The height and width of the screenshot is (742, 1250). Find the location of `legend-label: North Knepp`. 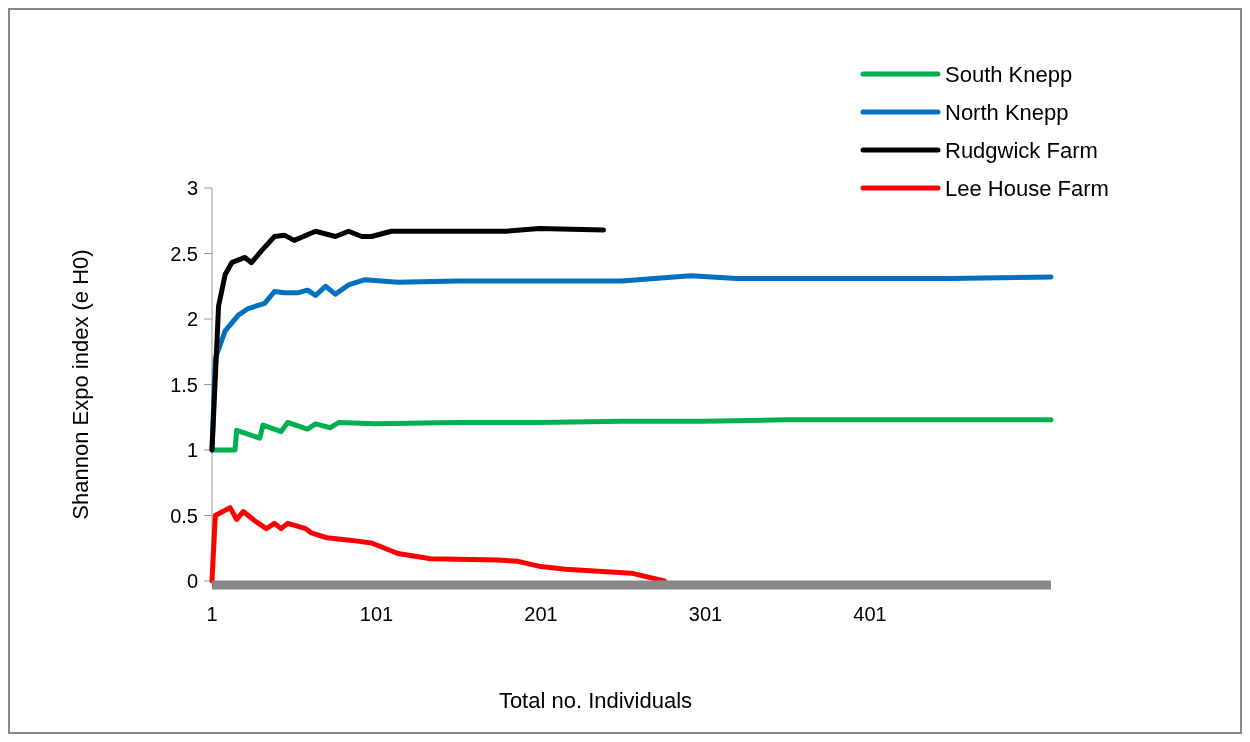

legend-label: North Knepp is located at coordinates (1007, 112).